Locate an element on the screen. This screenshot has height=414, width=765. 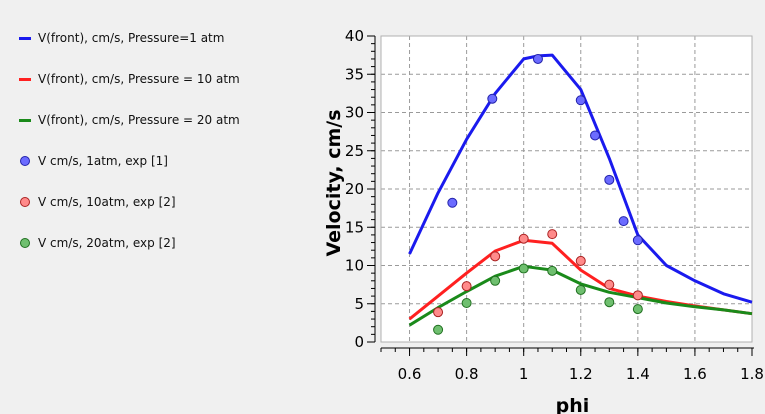
x-tick-label: 1.4 is located at coordinates (638, 374).